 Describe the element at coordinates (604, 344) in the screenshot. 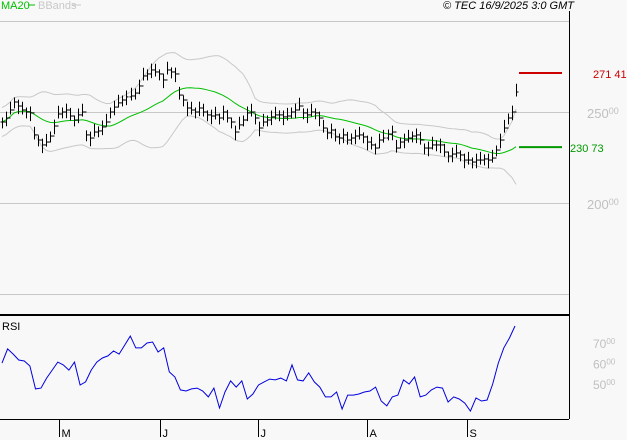

I see `rsi-tick-label: 7000` at that location.